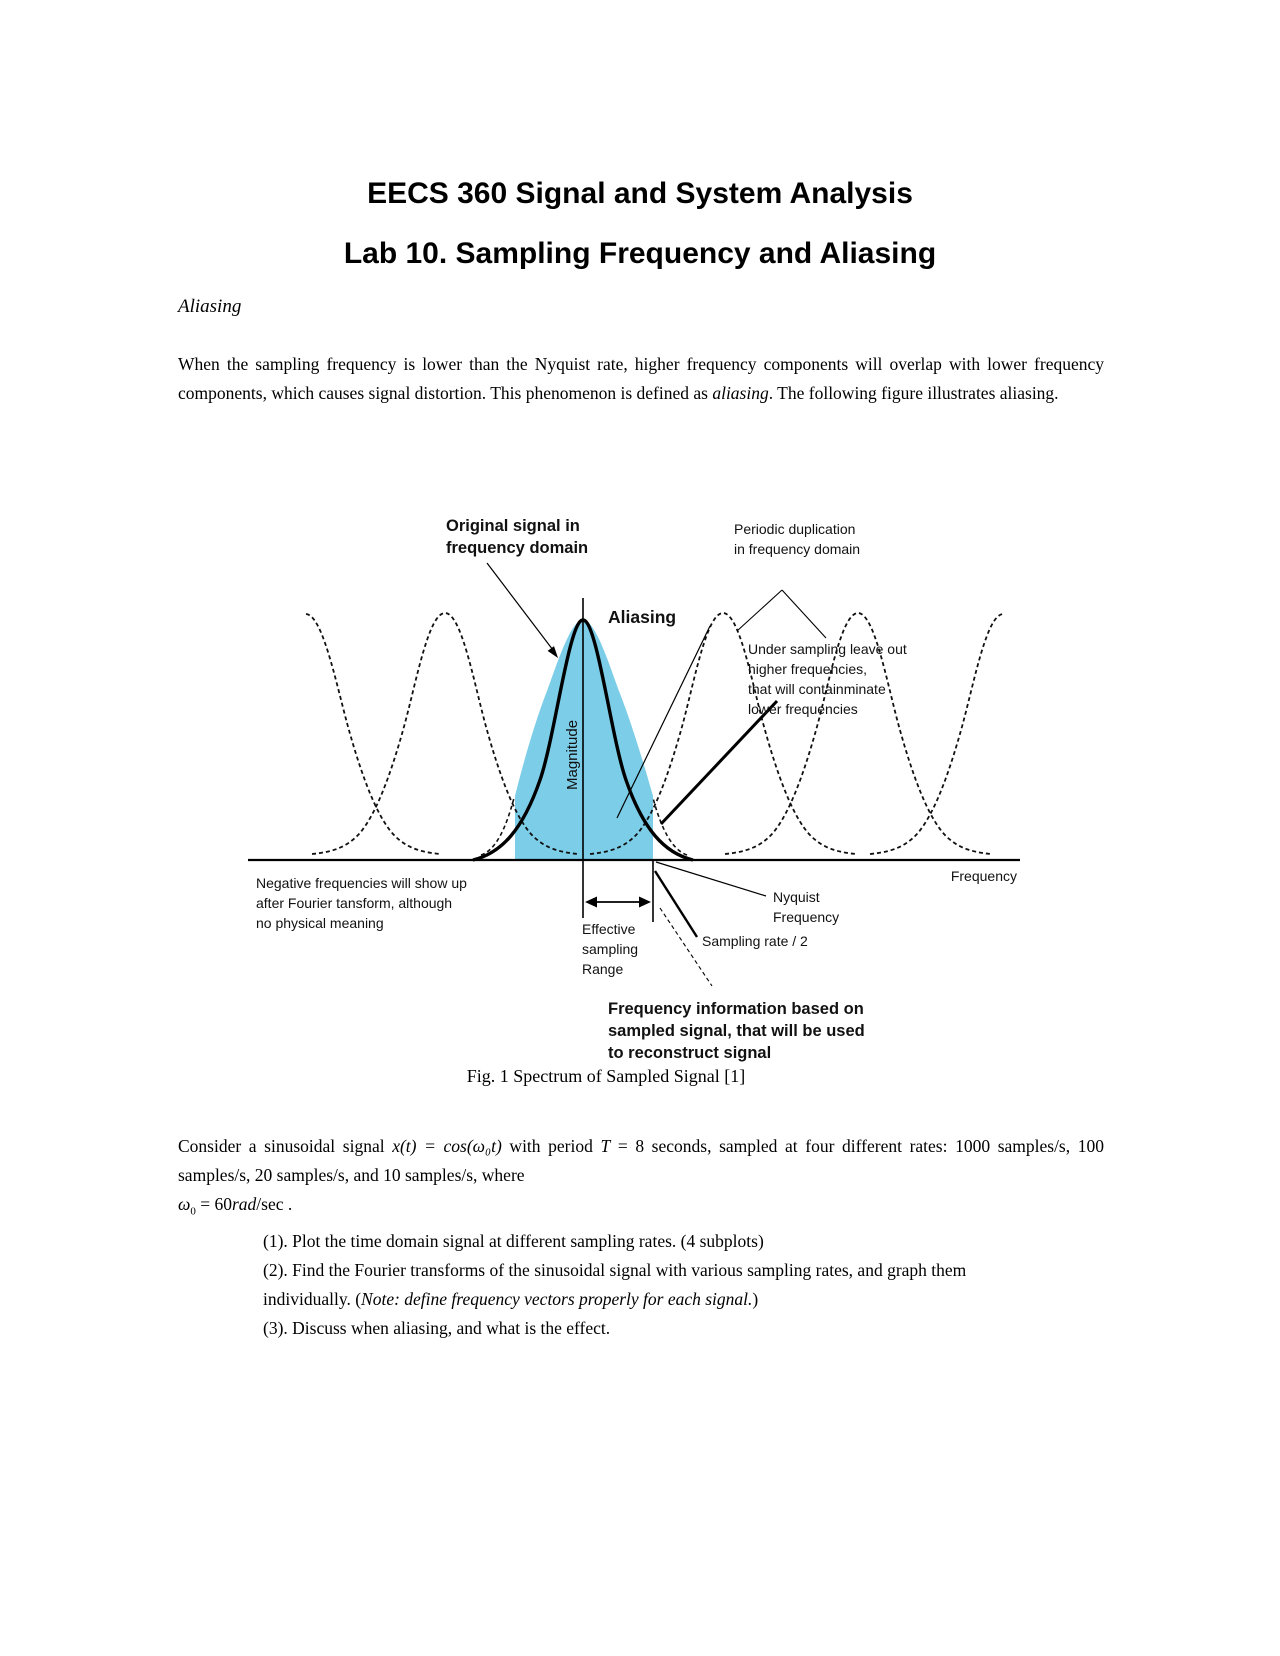 Image resolution: width=1280 pixels, height=1656 pixels. What do you see at coordinates (513, 526) in the screenshot?
I see `label-original-signal-line1: Original signal in` at bounding box center [513, 526].